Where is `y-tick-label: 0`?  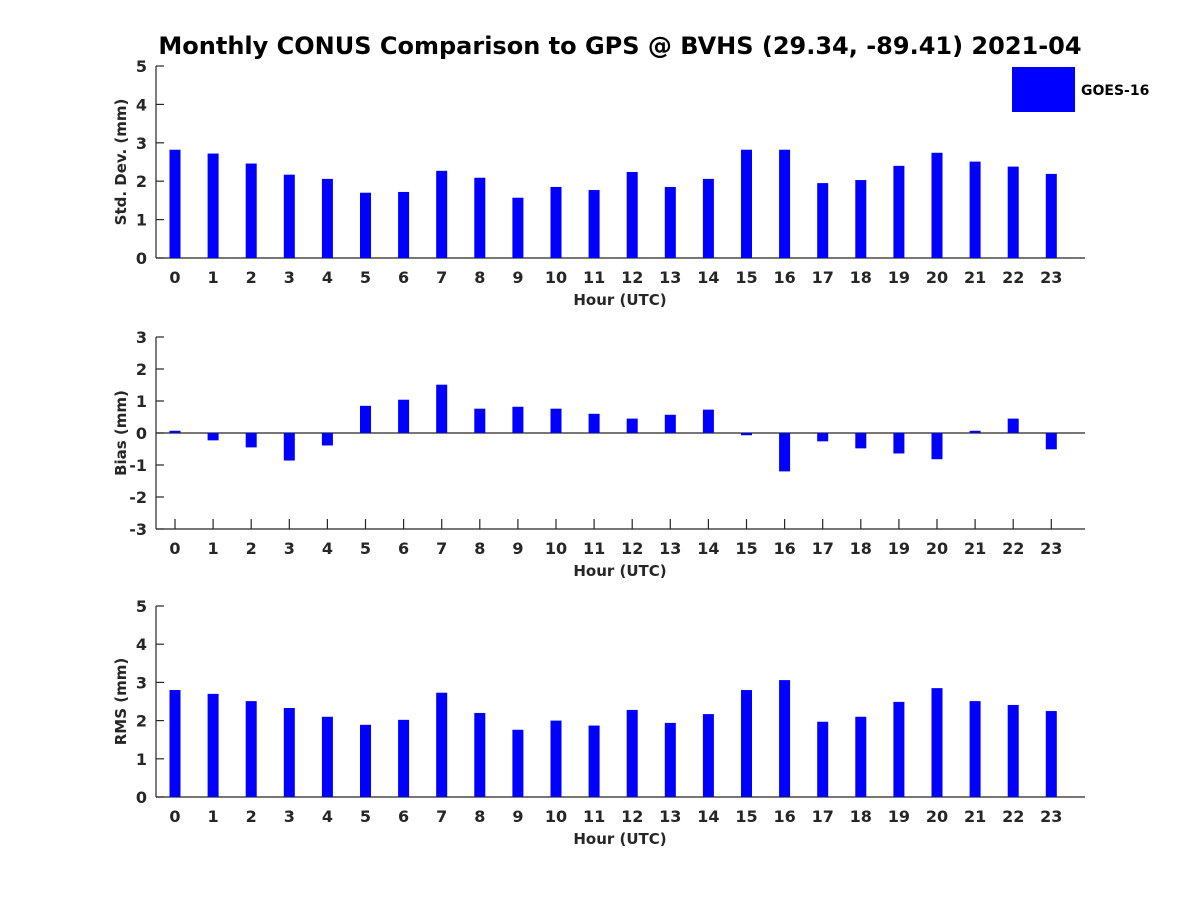 y-tick-label: 0 is located at coordinates (141, 258).